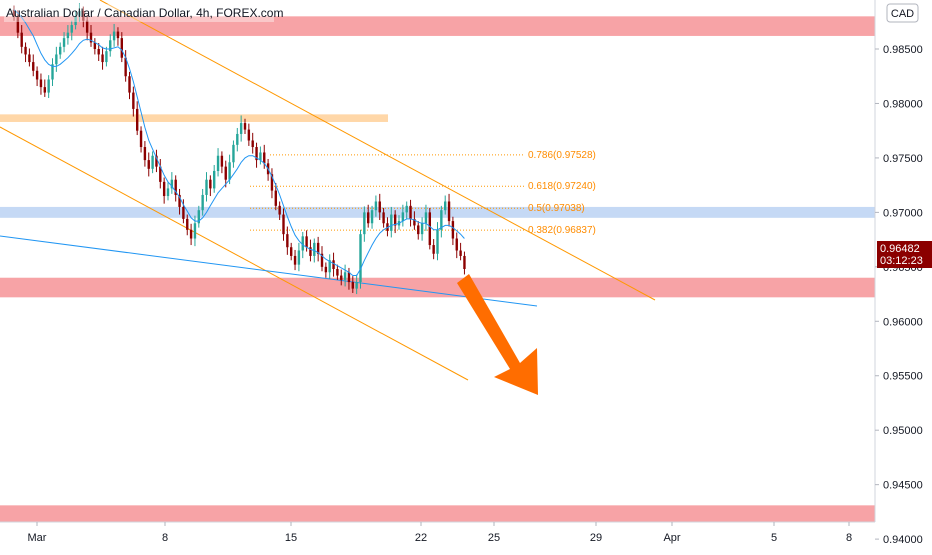 The height and width of the screenshot is (555, 932). I want to click on y-tick-label: 0.98500, so click(903, 50).